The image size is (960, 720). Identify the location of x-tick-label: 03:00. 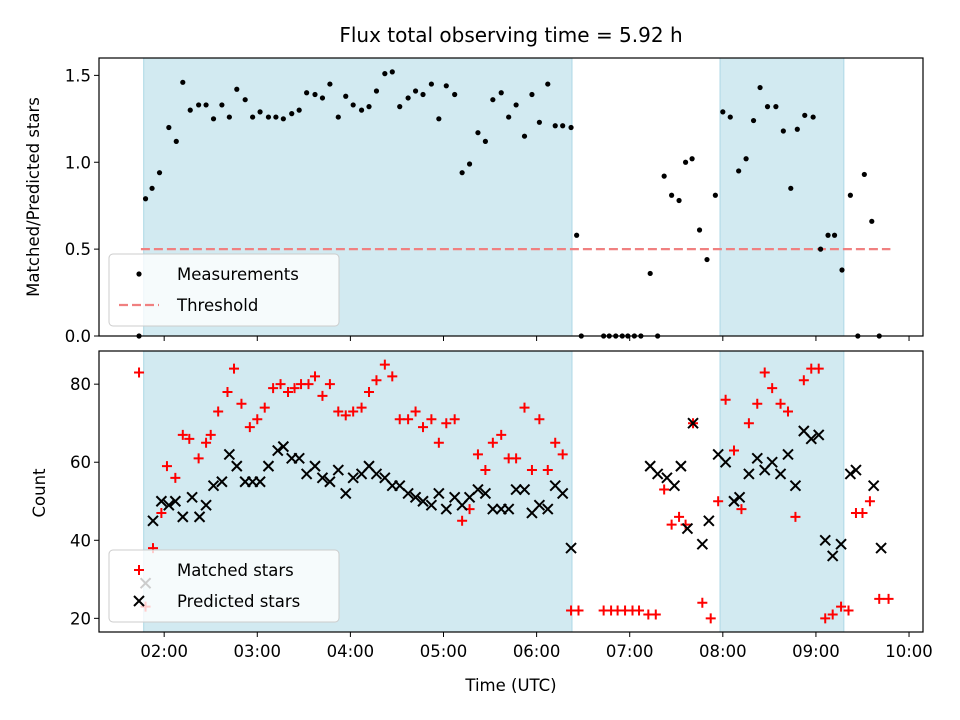
(258, 651).